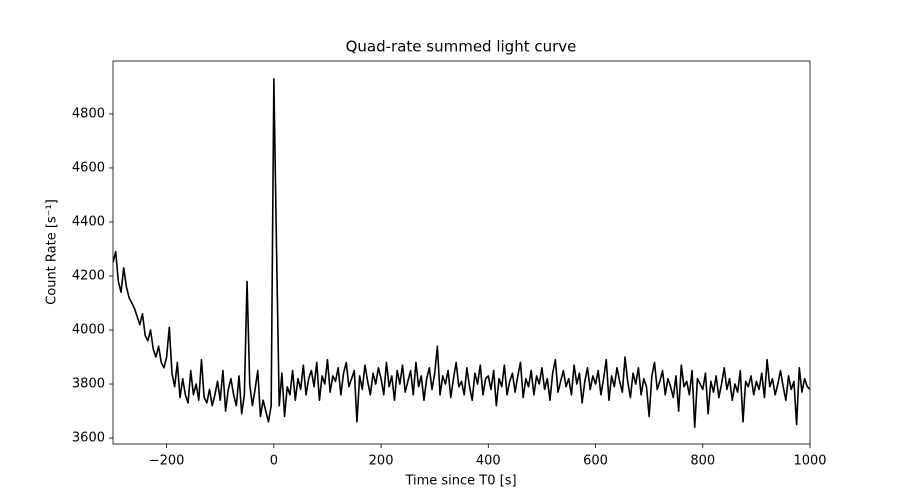 The image size is (900, 500). Describe the element at coordinates (88, 275) in the screenshot. I see `y-tick-label: 4200` at that location.